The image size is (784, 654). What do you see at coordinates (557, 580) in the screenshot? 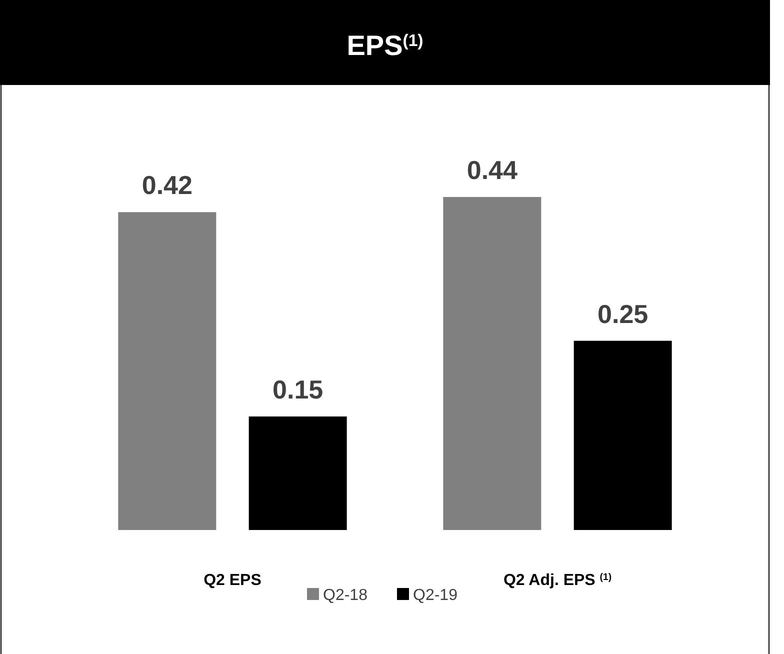
I see `x-tick-label: Q2 Adj. EPS $^{(1)}$` at bounding box center [557, 580].